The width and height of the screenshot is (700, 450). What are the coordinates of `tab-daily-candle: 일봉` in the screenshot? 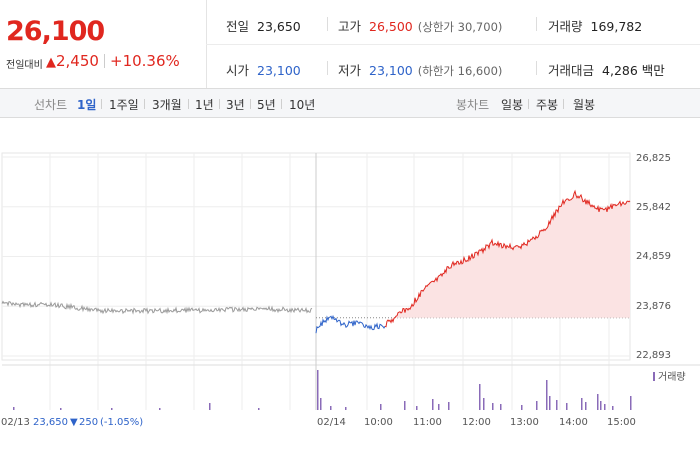 It's located at (512, 105).